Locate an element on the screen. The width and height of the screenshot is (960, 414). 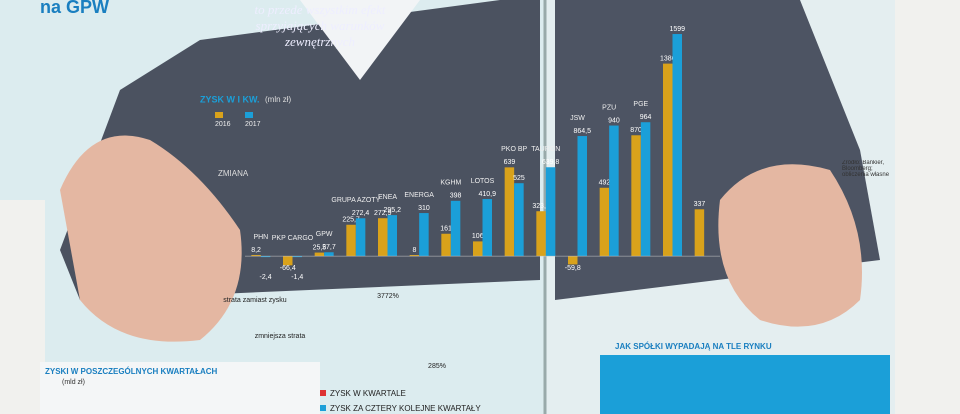
legend-label: ZYSK ZA CZTERY KOLEJNE KWARTAŁY is located at coordinates (405, 408).